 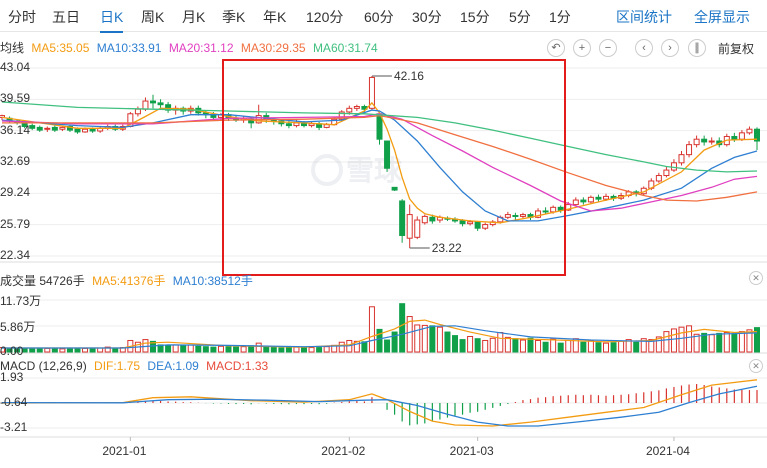 I want to click on macd-panel, so click(x=379, y=403).